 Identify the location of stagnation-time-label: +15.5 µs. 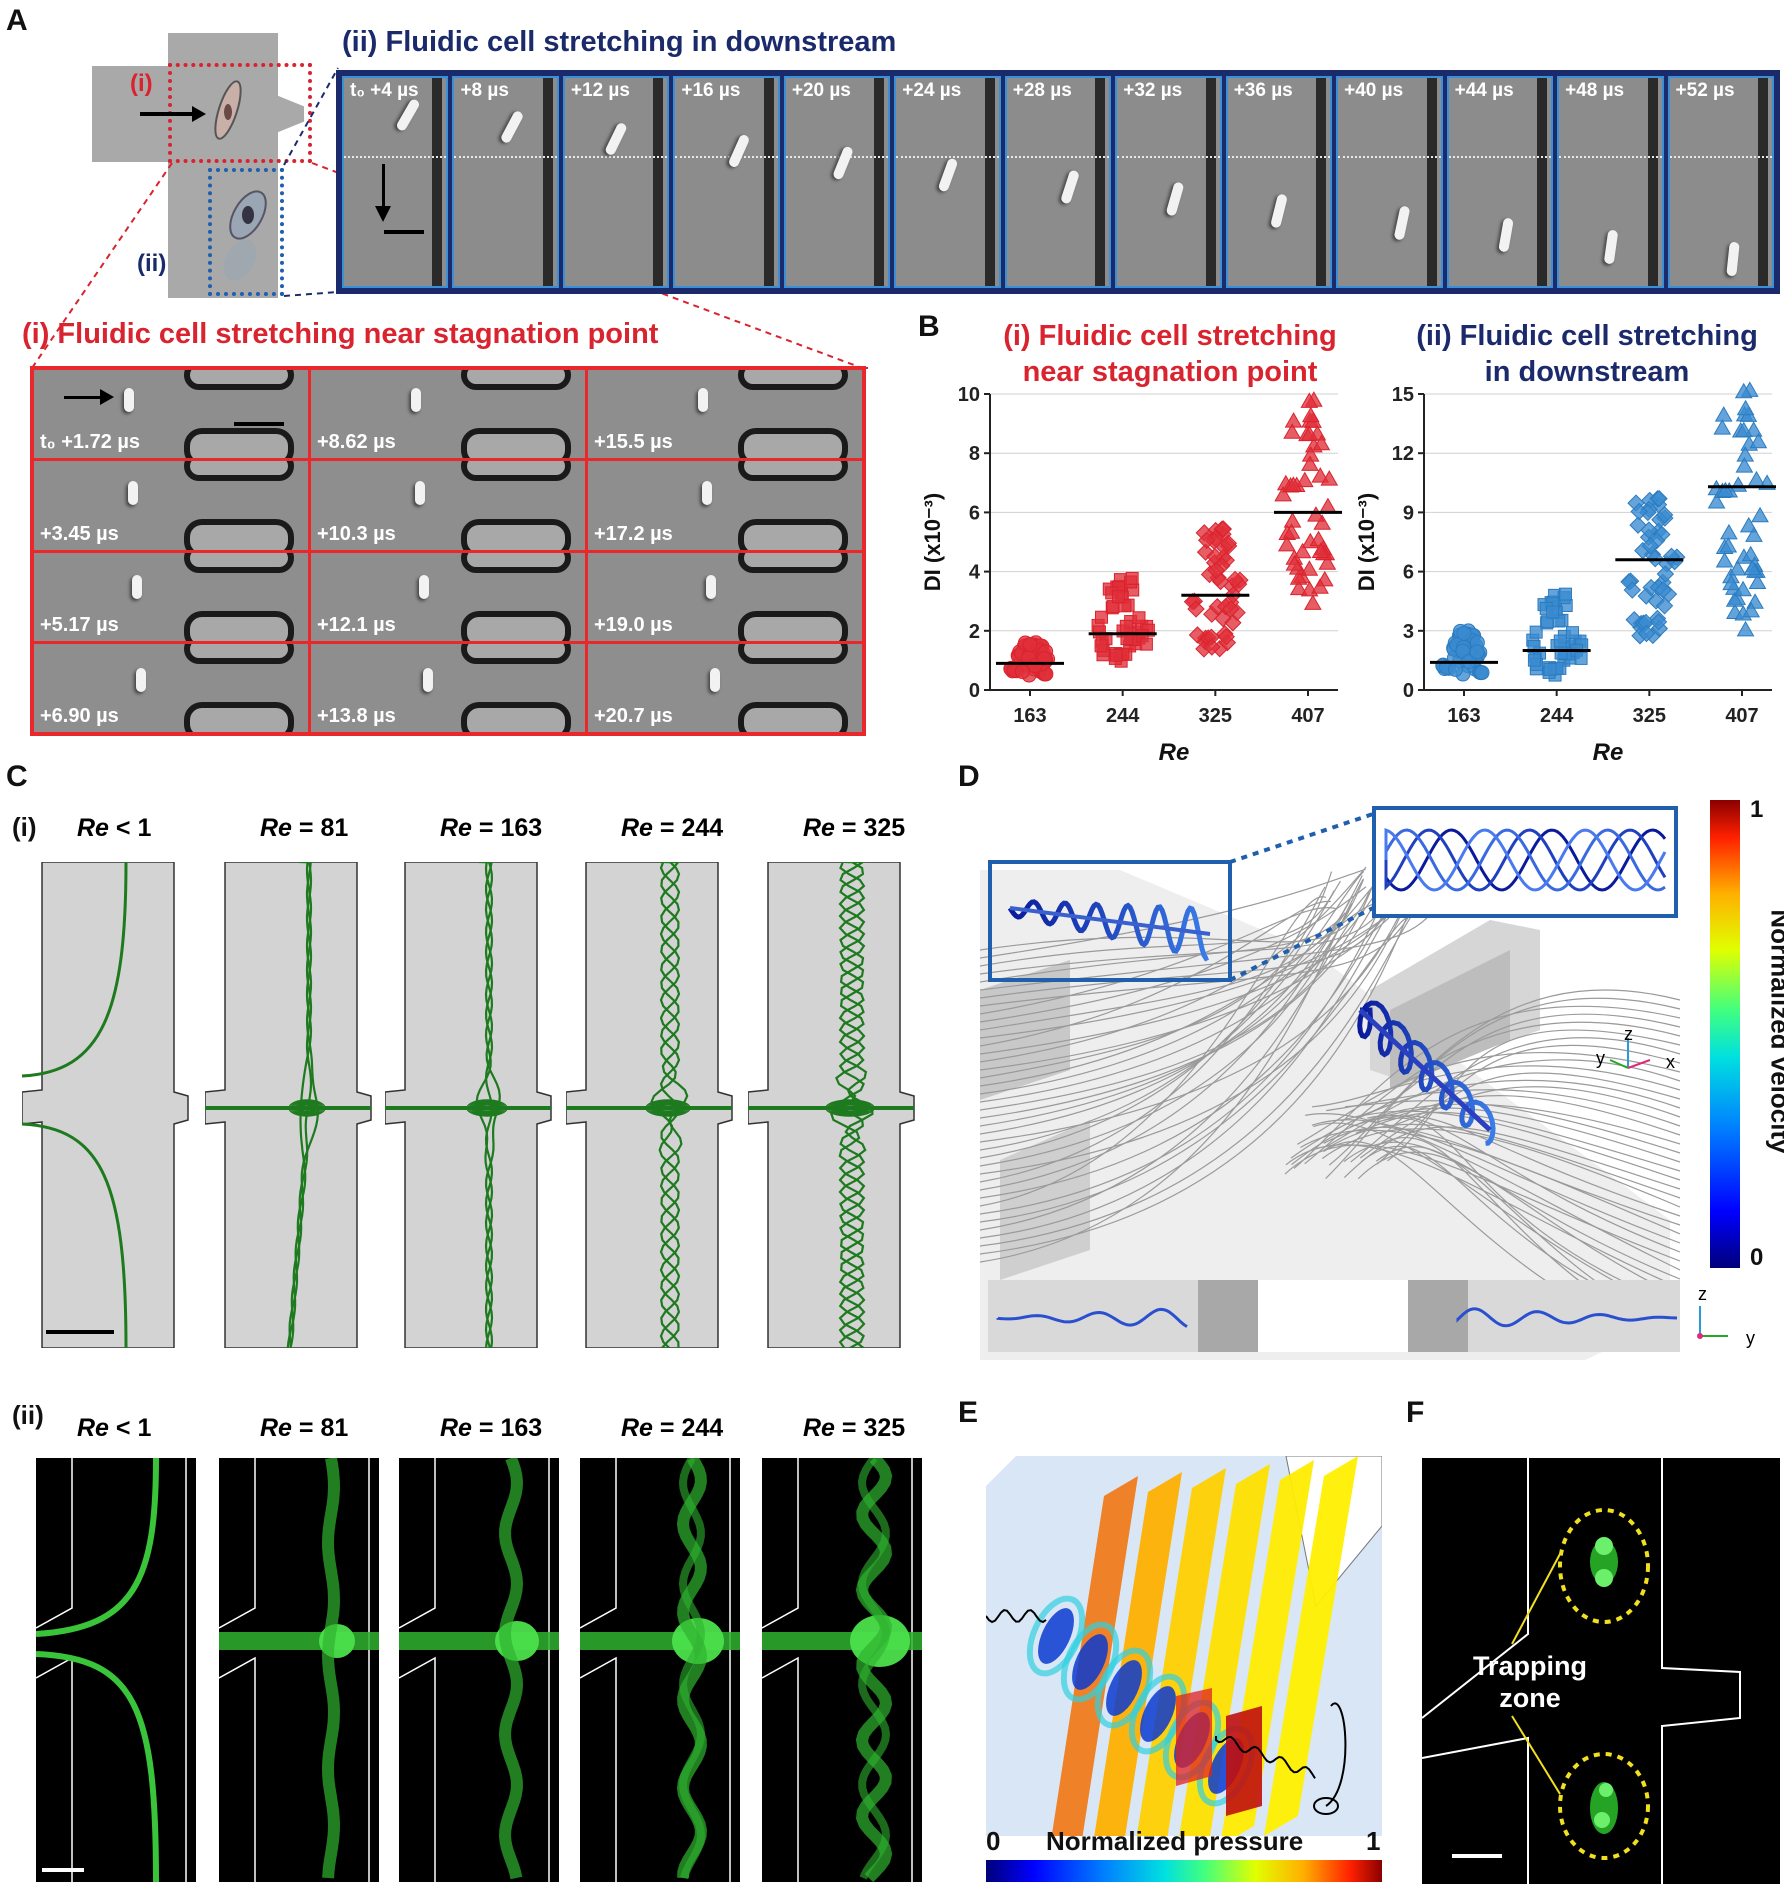
(633, 442).